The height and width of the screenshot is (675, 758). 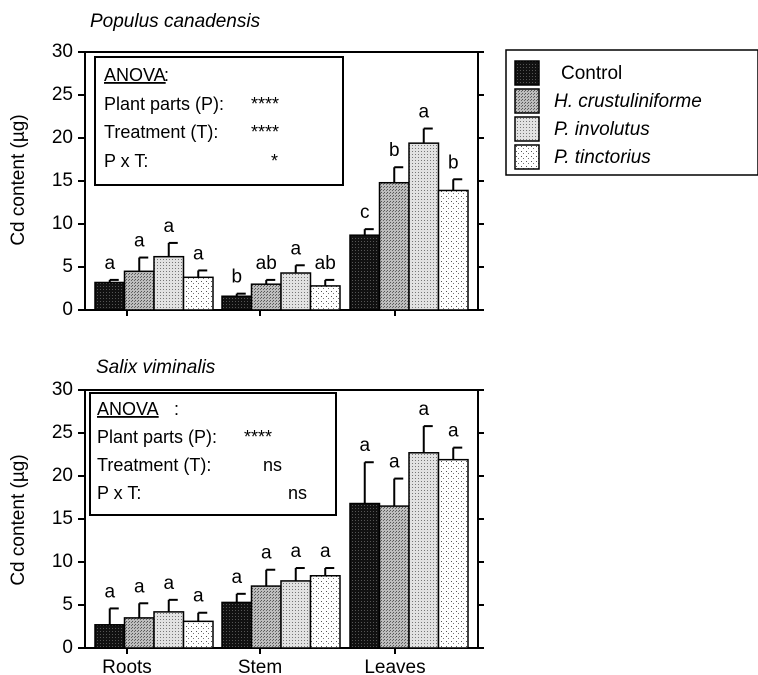 What do you see at coordinates (176, 409) in the screenshot?
I see `anova-colon-salix: :` at bounding box center [176, 409].